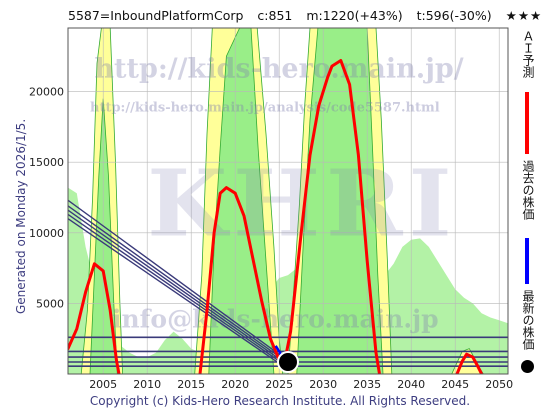 This screenshot has height=420, width=560. Describe the element at coordinates (288, 361) in the screenshot. I see `latest-price-marker` at that location.